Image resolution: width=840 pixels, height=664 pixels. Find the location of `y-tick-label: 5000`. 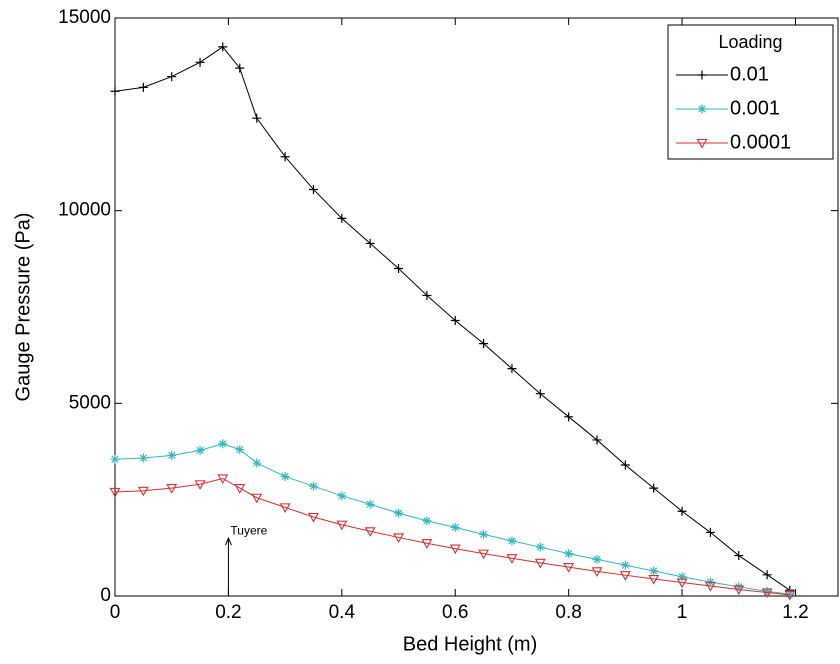

y-tick-label: 5000 is located at coordinates (90, 402).